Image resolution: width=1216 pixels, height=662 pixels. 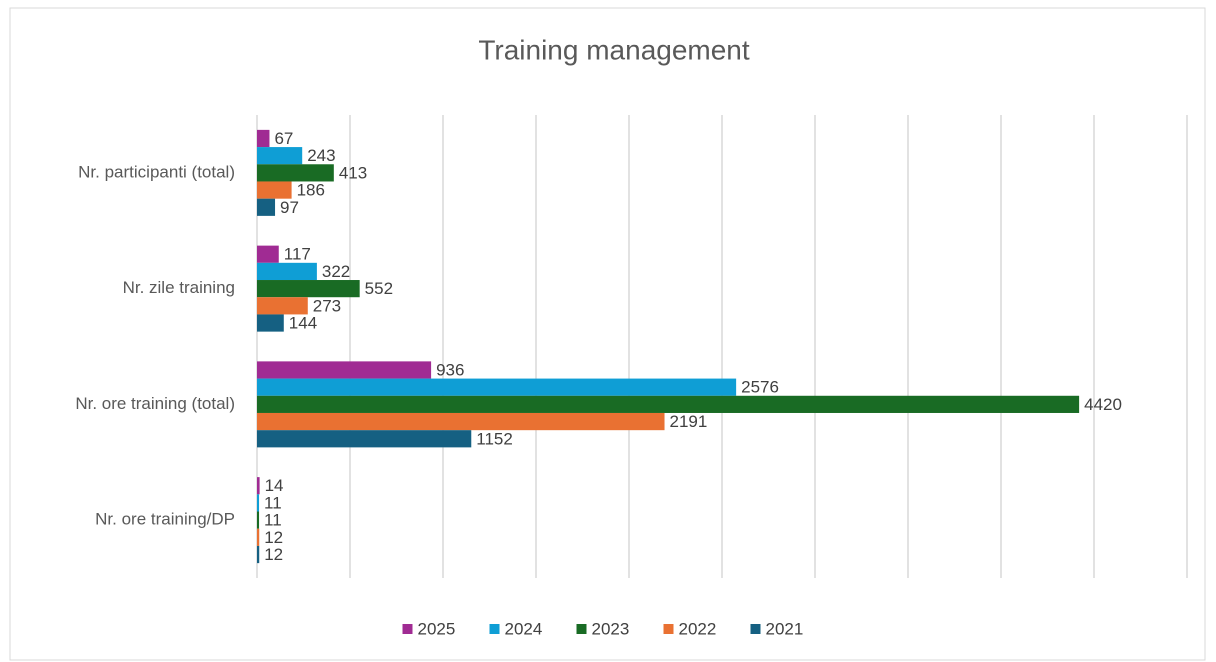 I want to click on data-label: 322, so click(x=336, y=271).